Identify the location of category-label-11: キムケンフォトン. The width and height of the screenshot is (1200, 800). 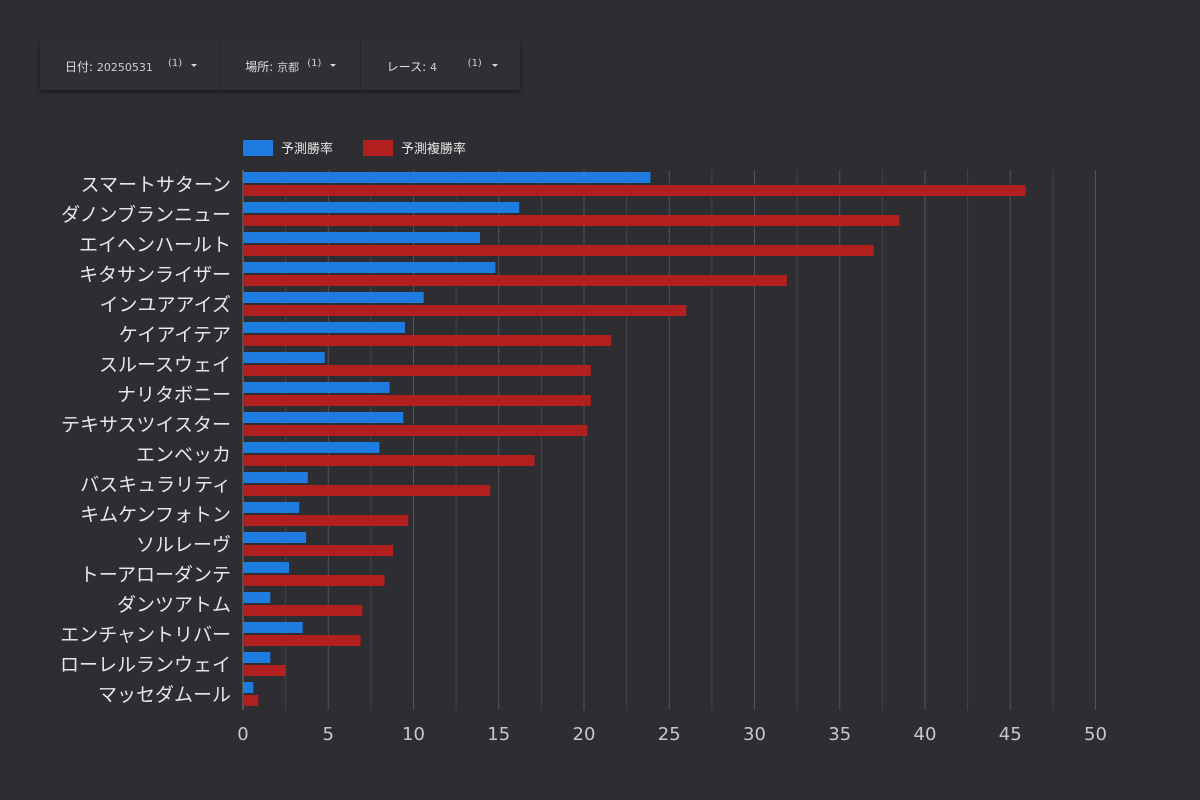
(155, 515).